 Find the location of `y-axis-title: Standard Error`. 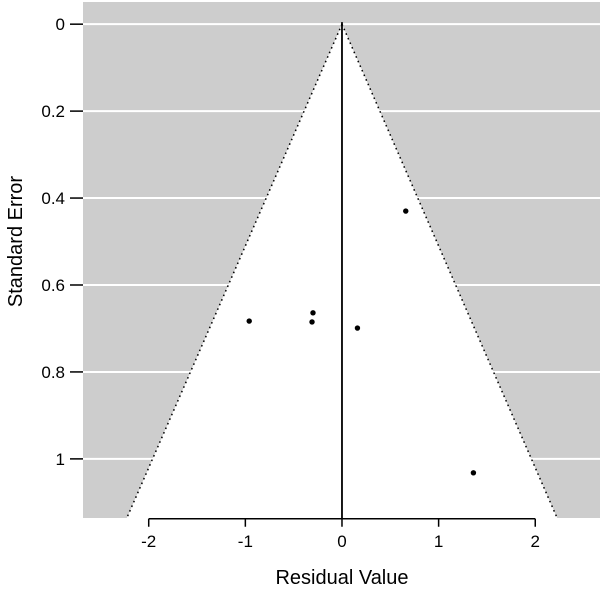

y-axis-title: Standard Error is located at coordinates (16, 242).